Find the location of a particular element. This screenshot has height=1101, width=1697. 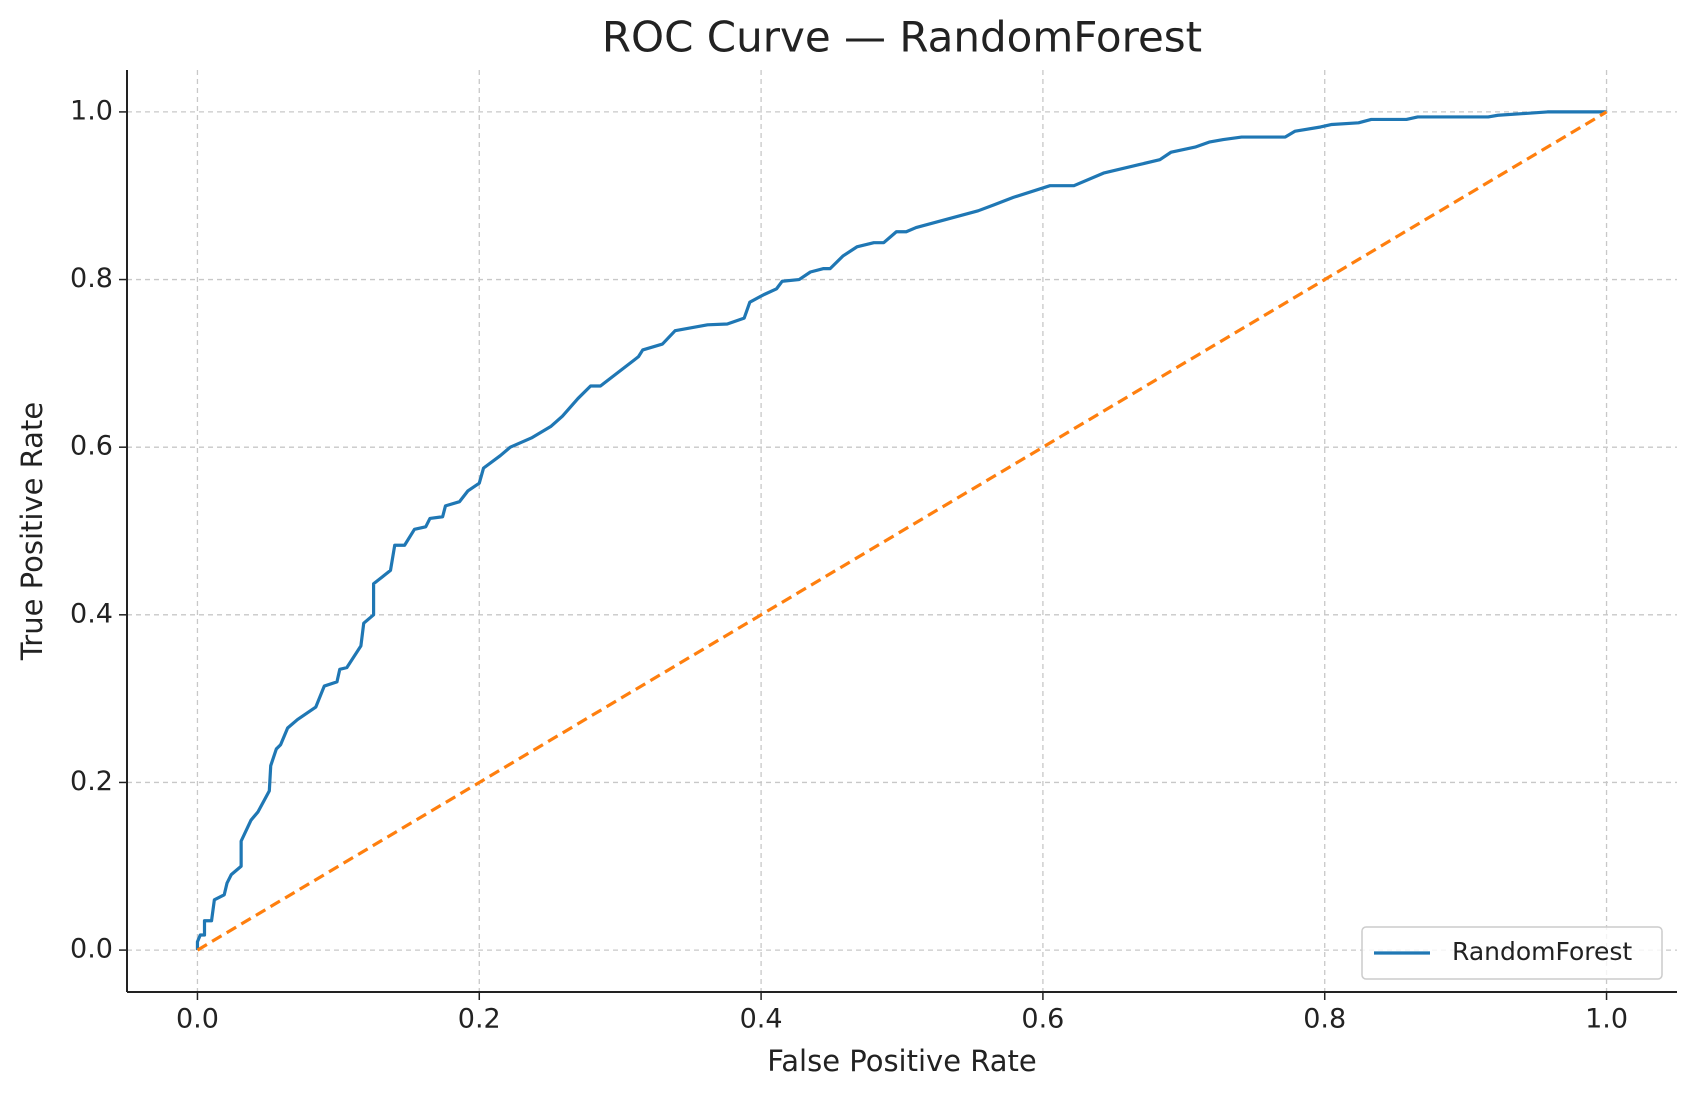

y-tick-label: 0.2 is located at coordinates (91, 781).